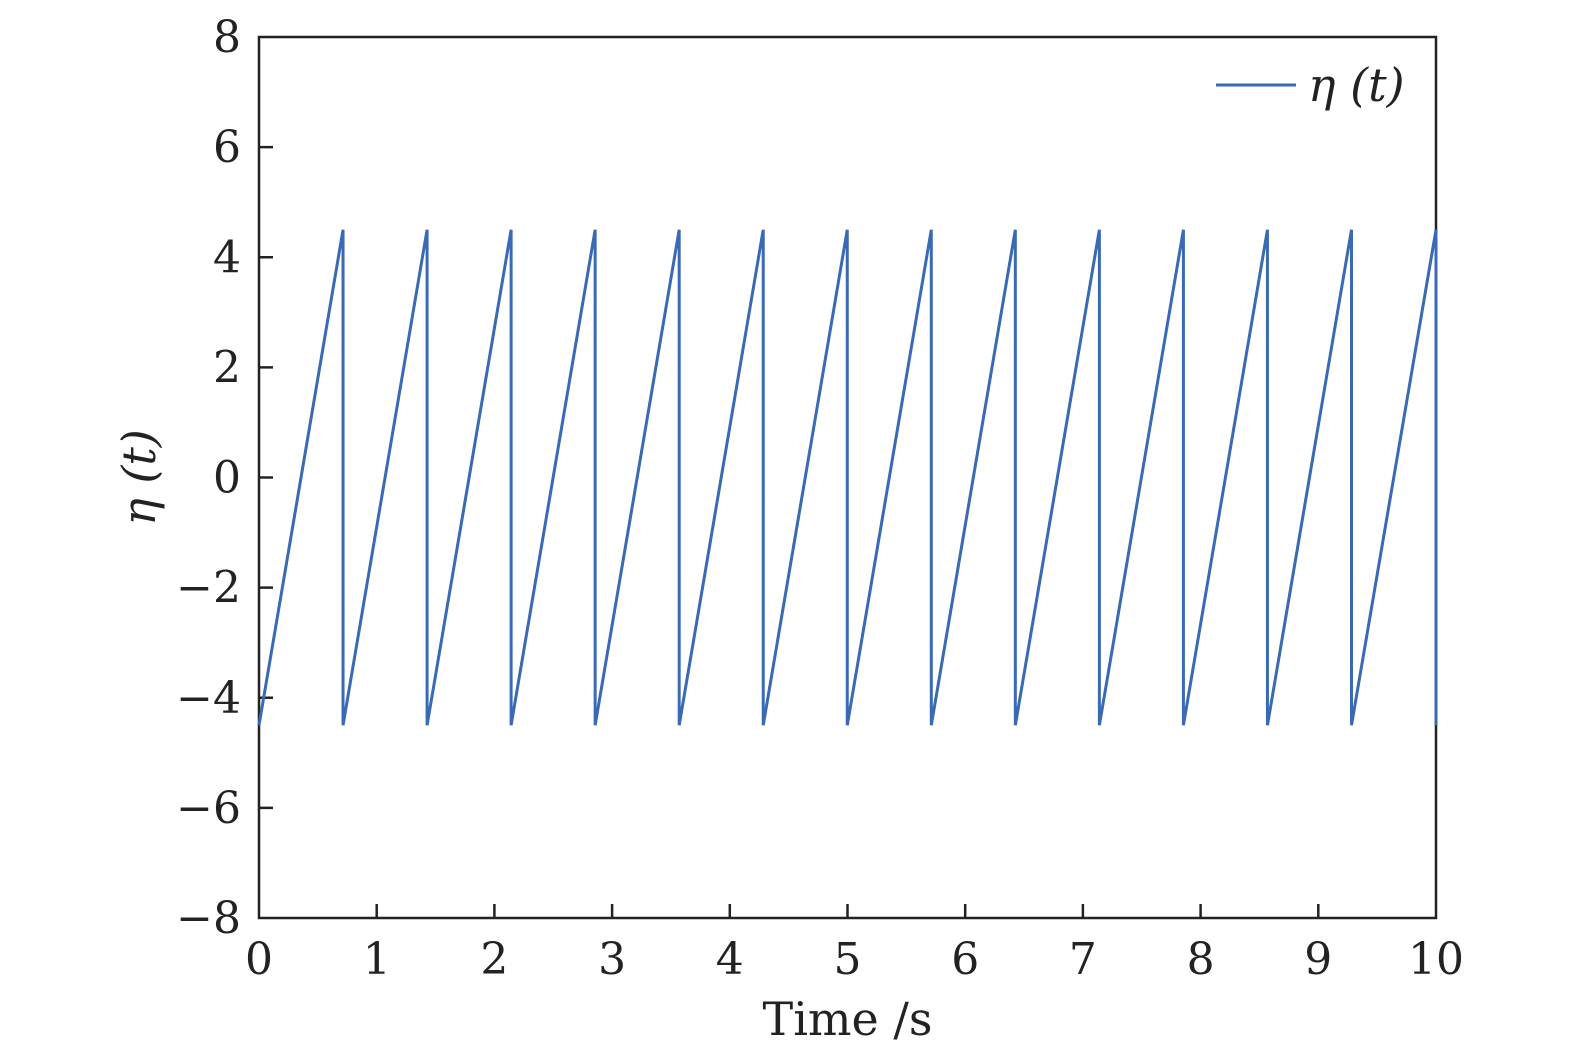  I want to click on x-tick-label: 10, so click(1436, 959).